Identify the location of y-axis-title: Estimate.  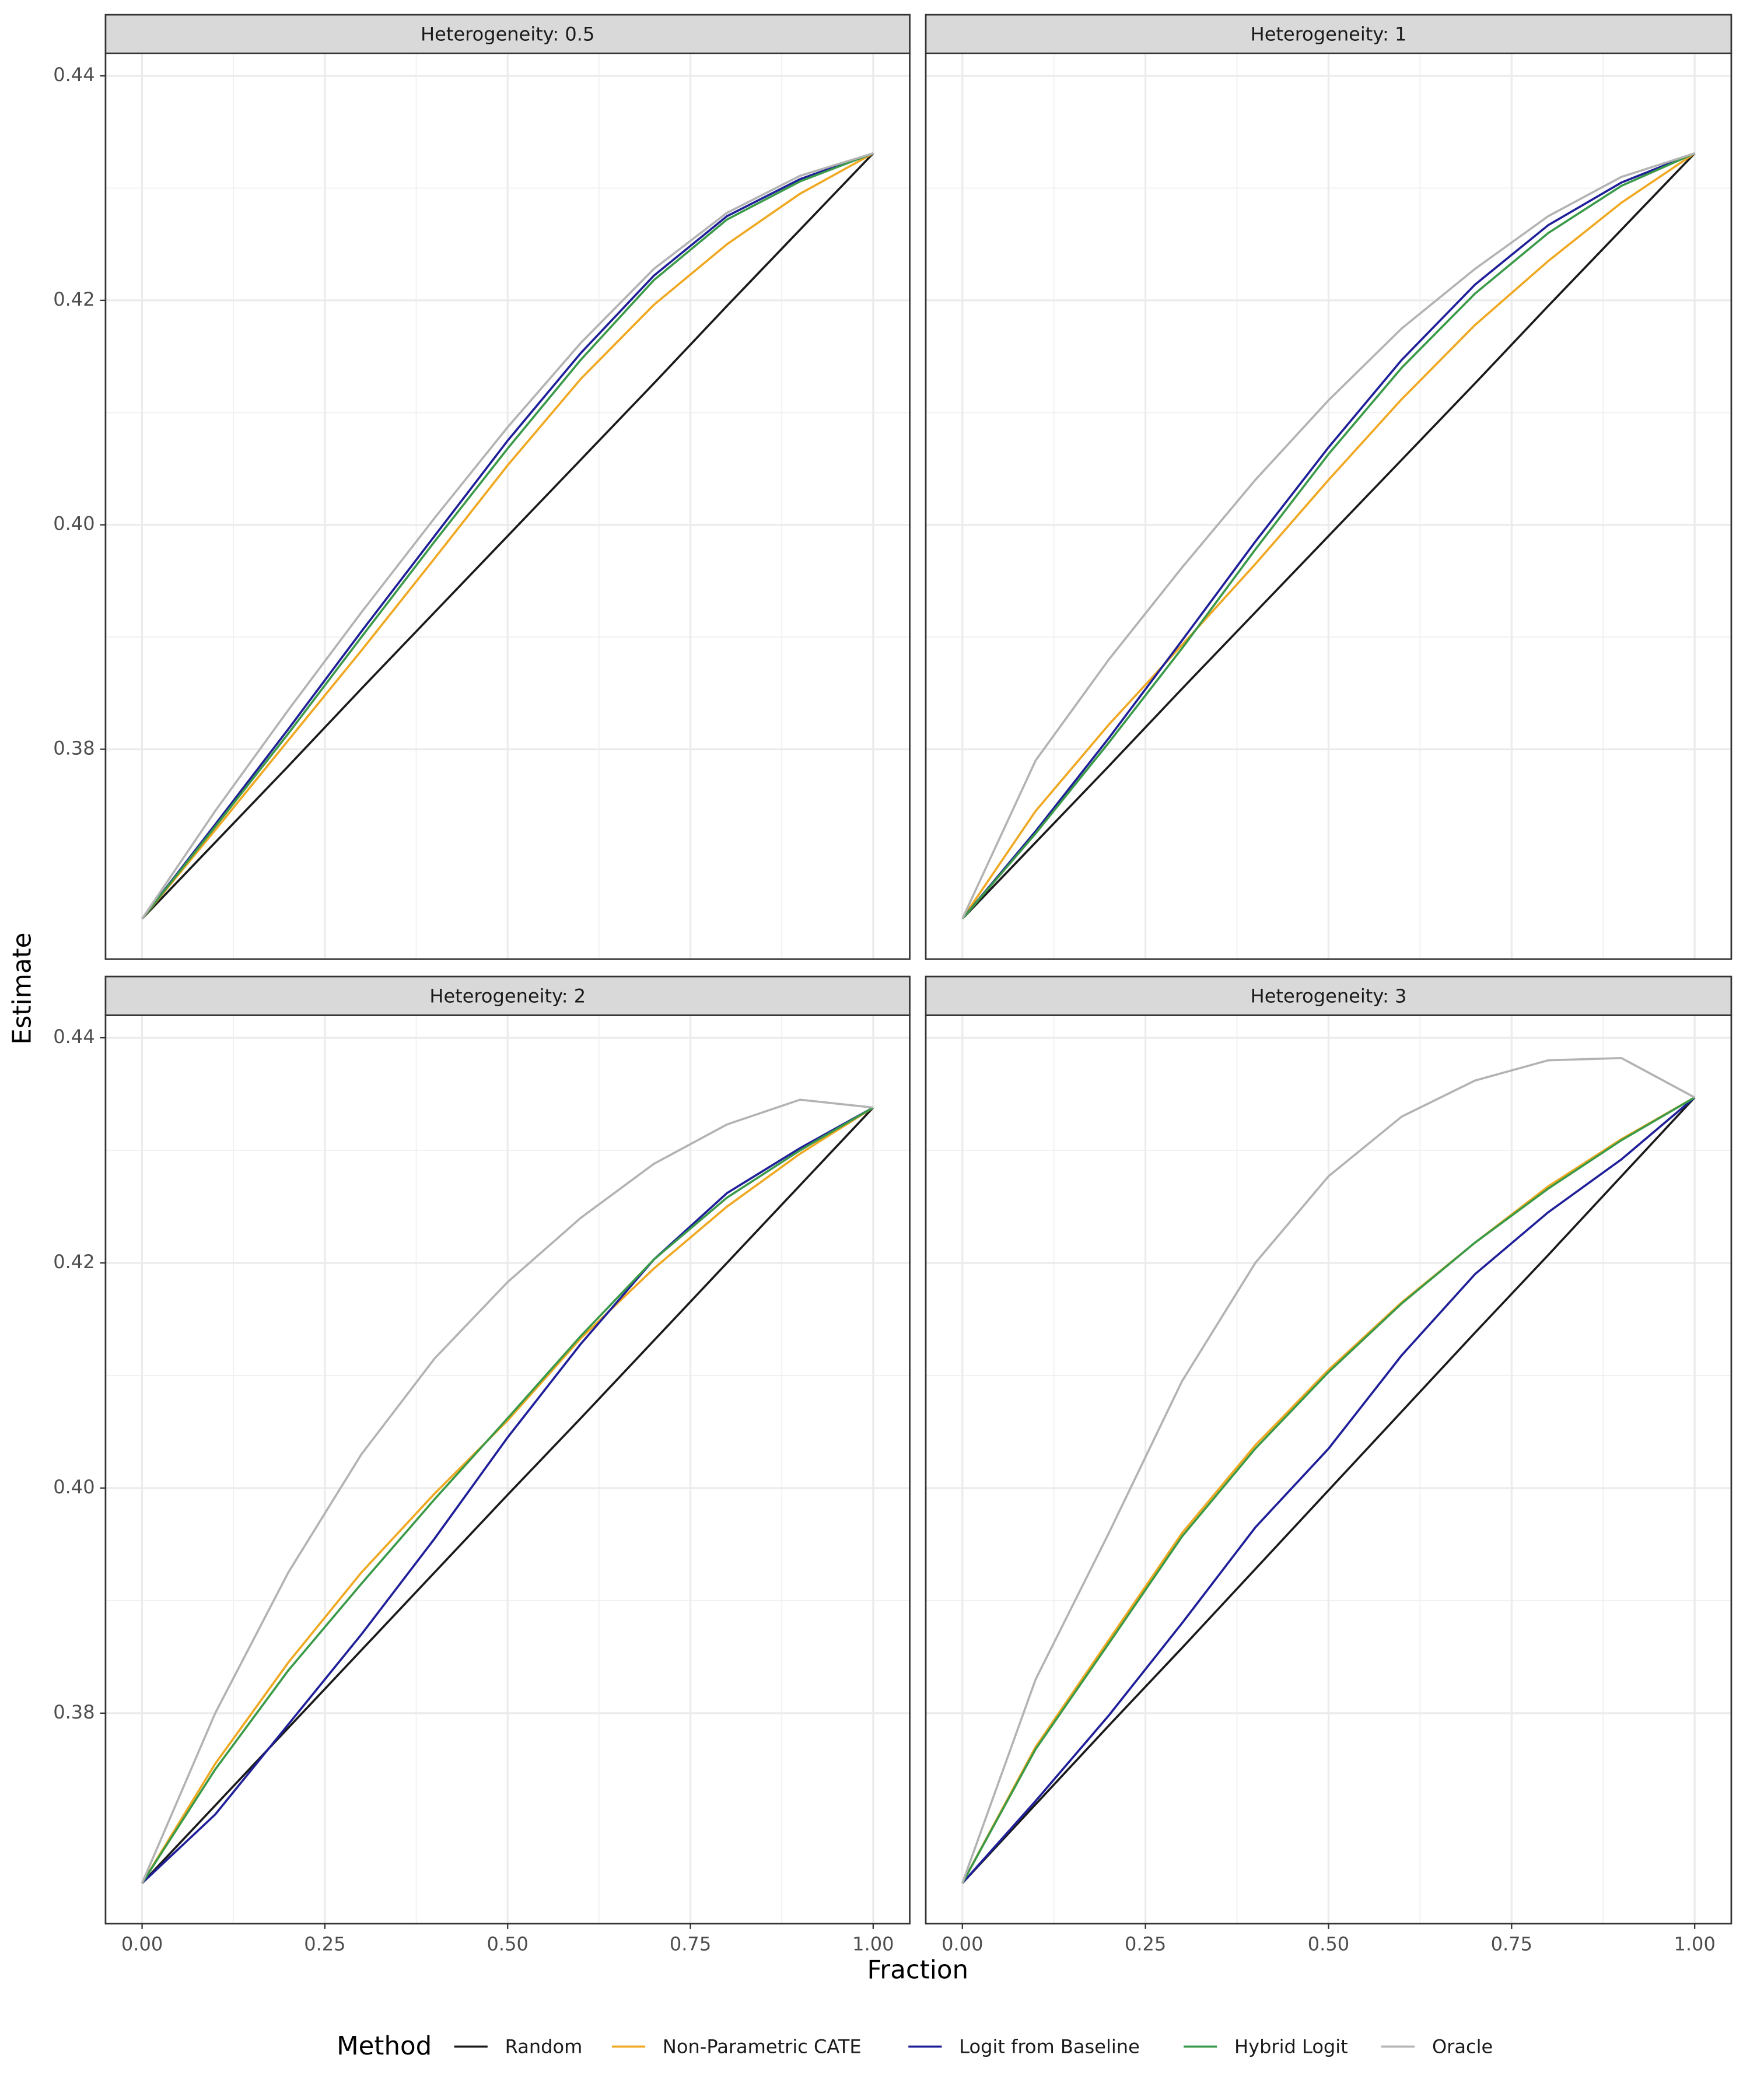
(22, 989).